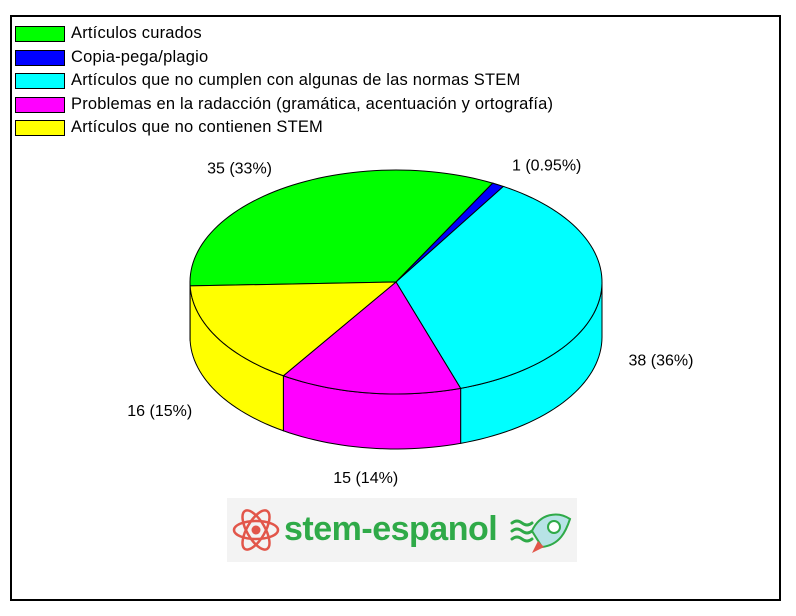 The width and height of the screenshot is (796, 616). I want to click on data-label: 35 (33%), so click(239, 168).